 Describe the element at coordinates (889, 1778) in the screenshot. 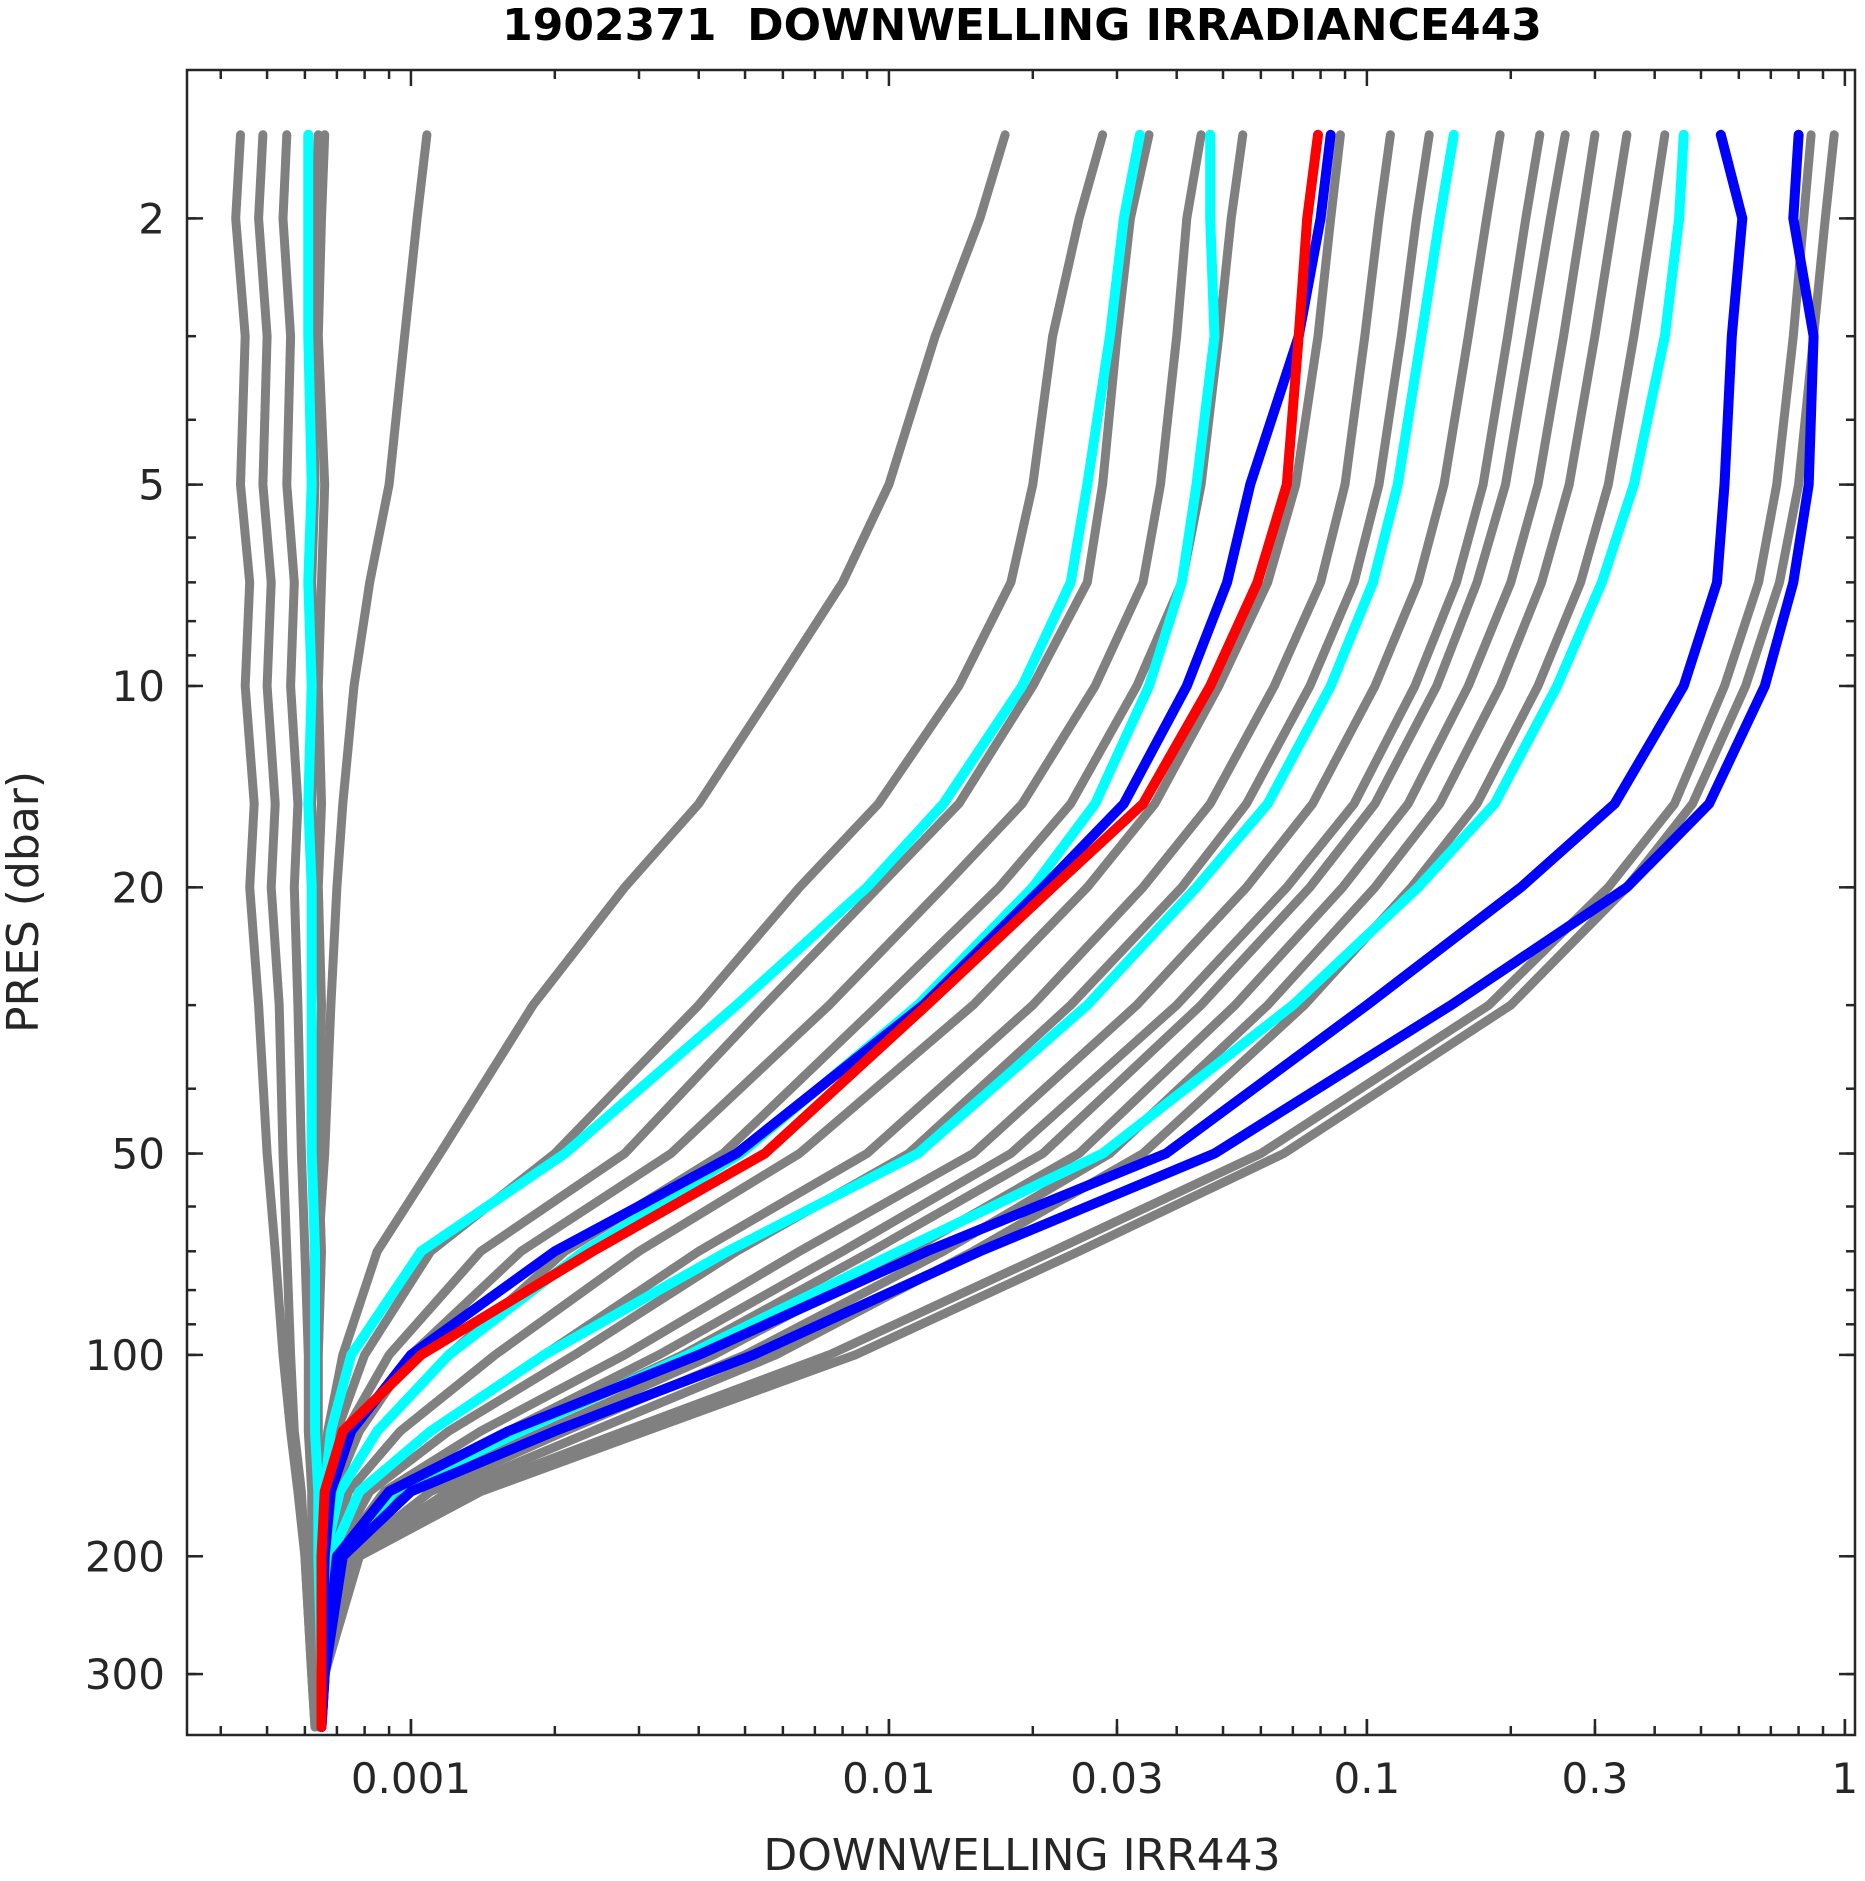

I see `x-tick-label: 0.01` at that location.